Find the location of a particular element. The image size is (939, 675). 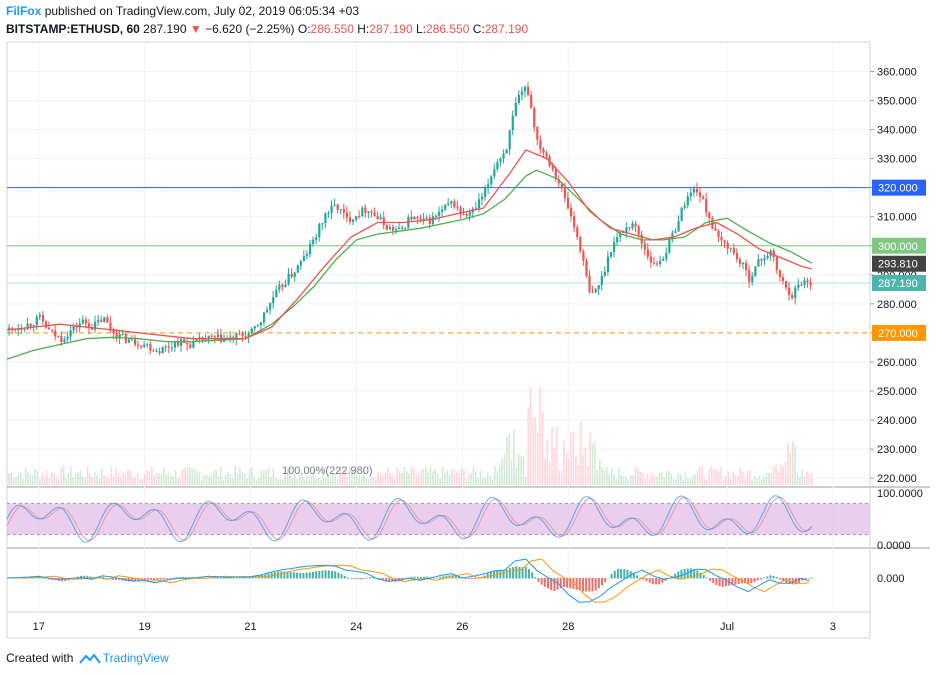

price-tick-label: 310.000 is located at coordinates (897, 218).